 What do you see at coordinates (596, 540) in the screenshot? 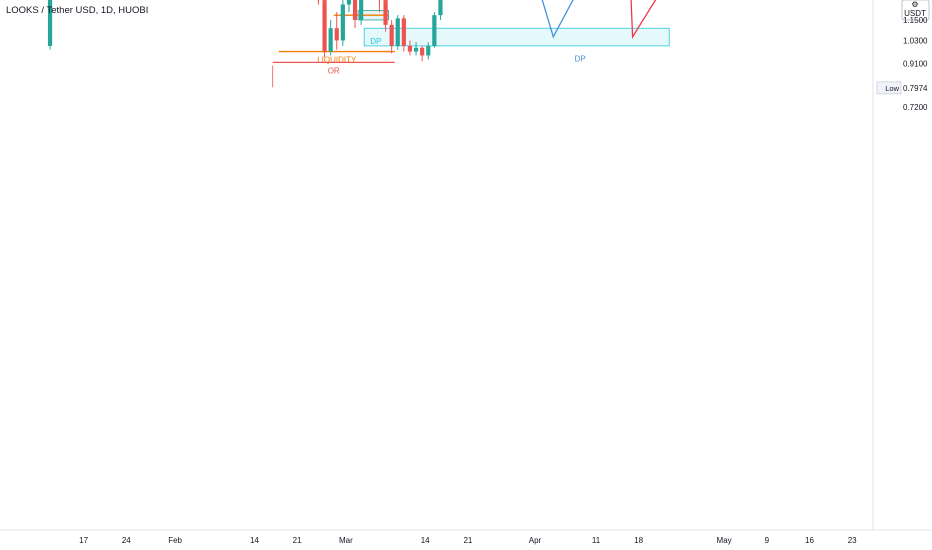
I see `x-tick-label: 11` at bounding box center [596, 540].